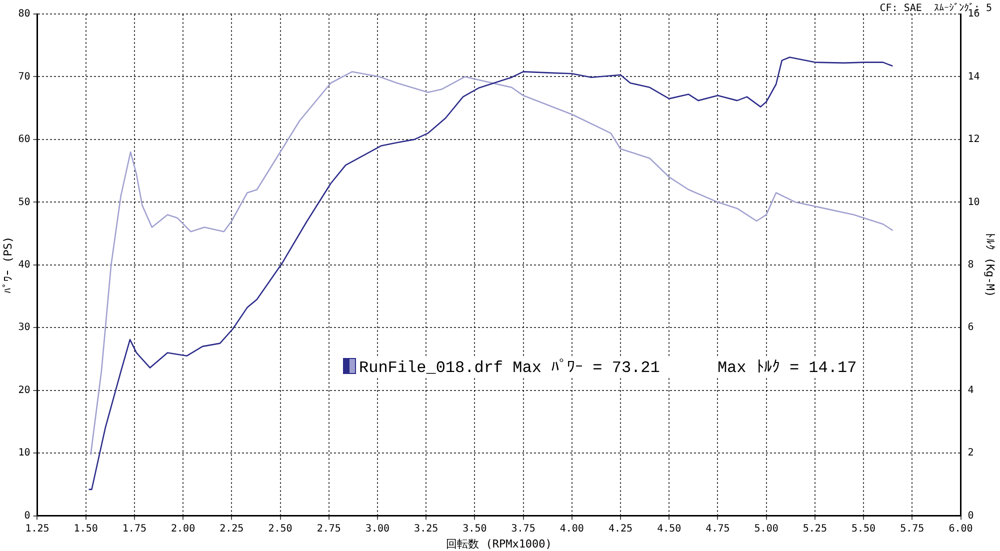 This screenshot has width=1000, height=551. Describe the element at coordinates (232, 528) in the screenshot. I see `x-tick-label: 2.25` at that location.